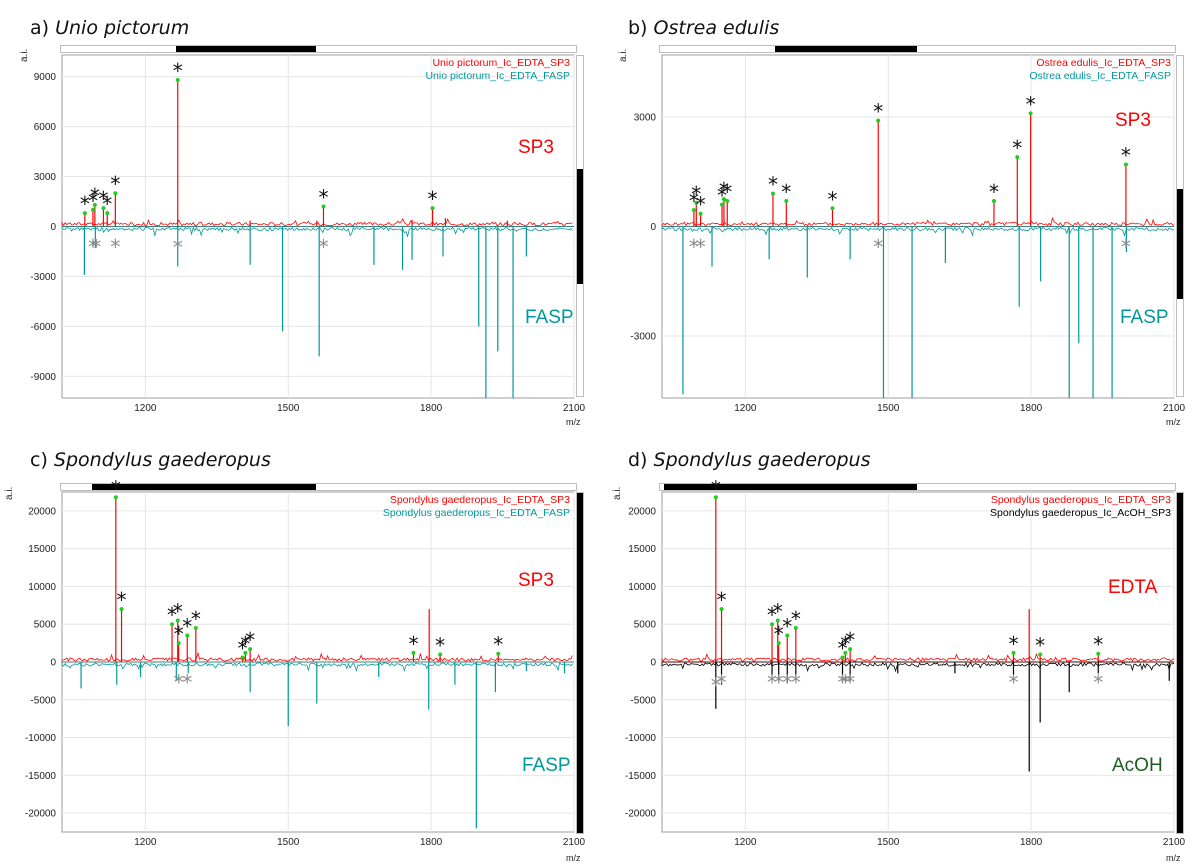 This screenshot has height=864, width=1197. What do you see at coordinates (476, 513) in the screenshot?
I see `panel-c-legend-fasp: Spondylus gaederopus_Ic_EDTA_FASP` at bounding box center [476, 513].